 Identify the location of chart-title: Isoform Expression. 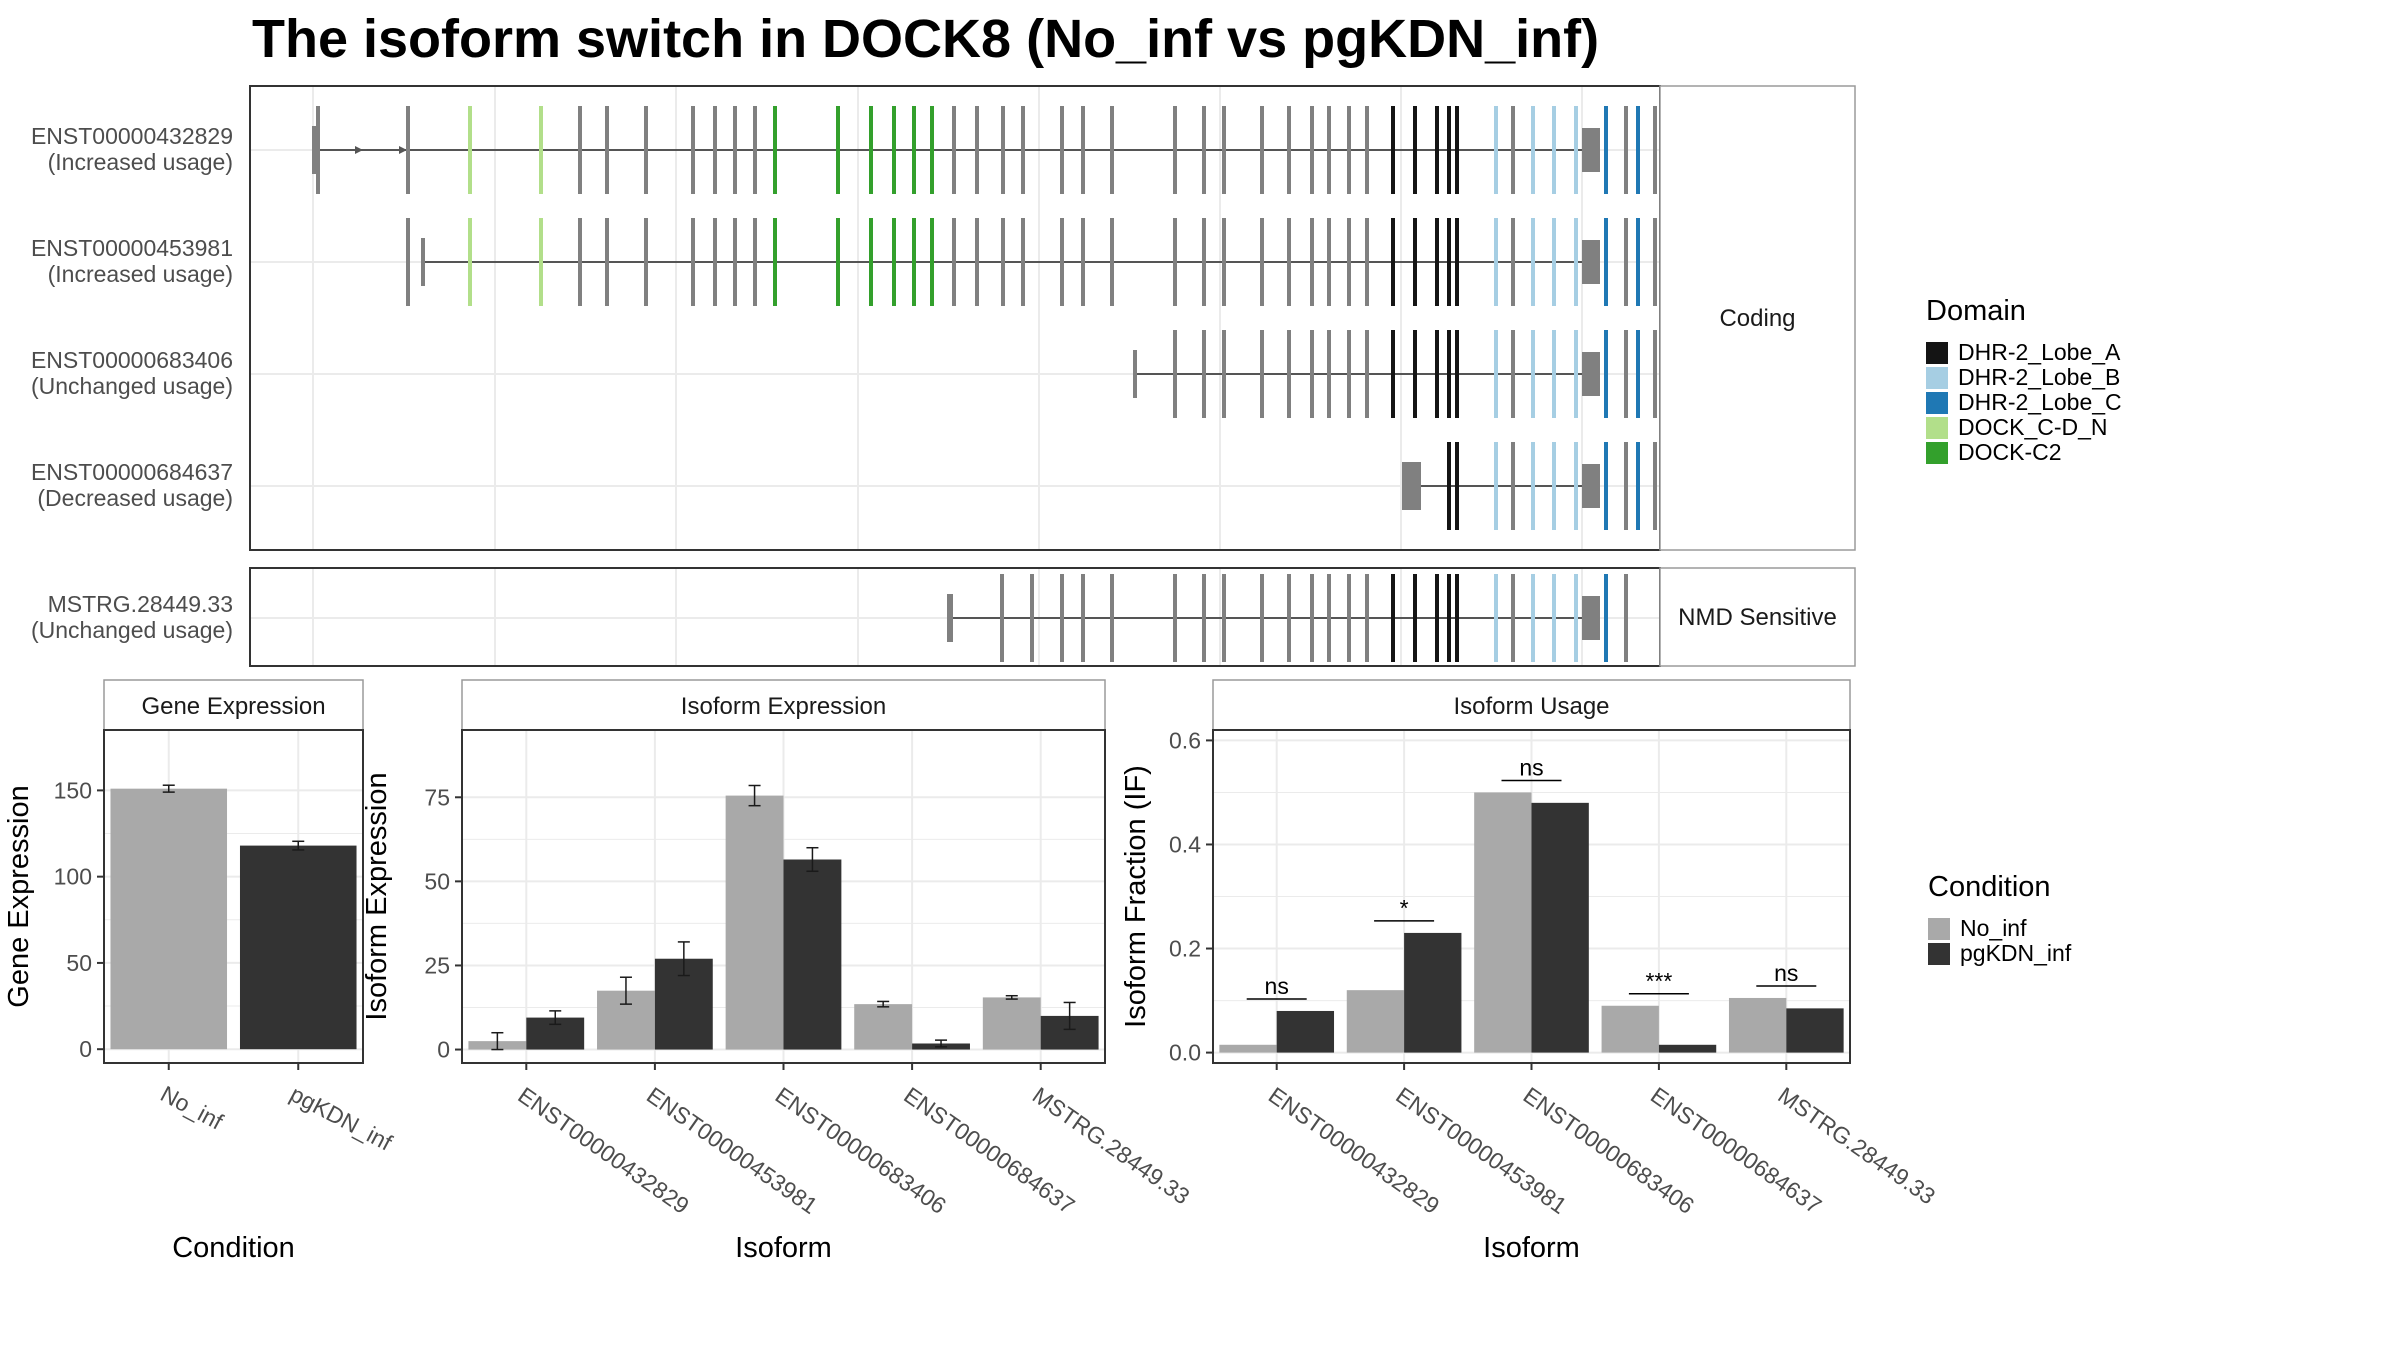
(783, 706).